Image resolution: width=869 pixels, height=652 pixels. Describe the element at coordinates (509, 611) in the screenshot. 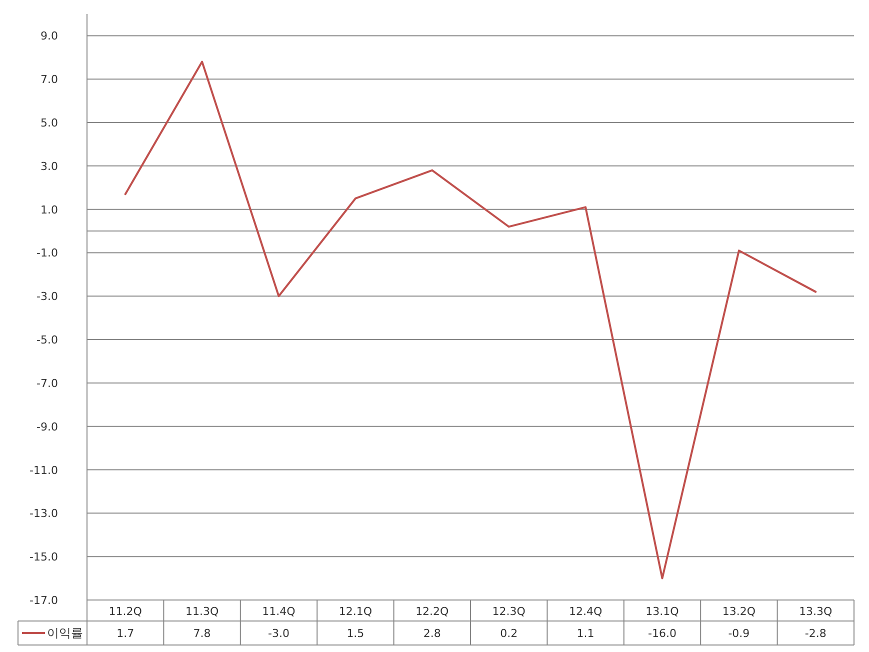

I see `x-tick-label: 12.3Q` at that location.